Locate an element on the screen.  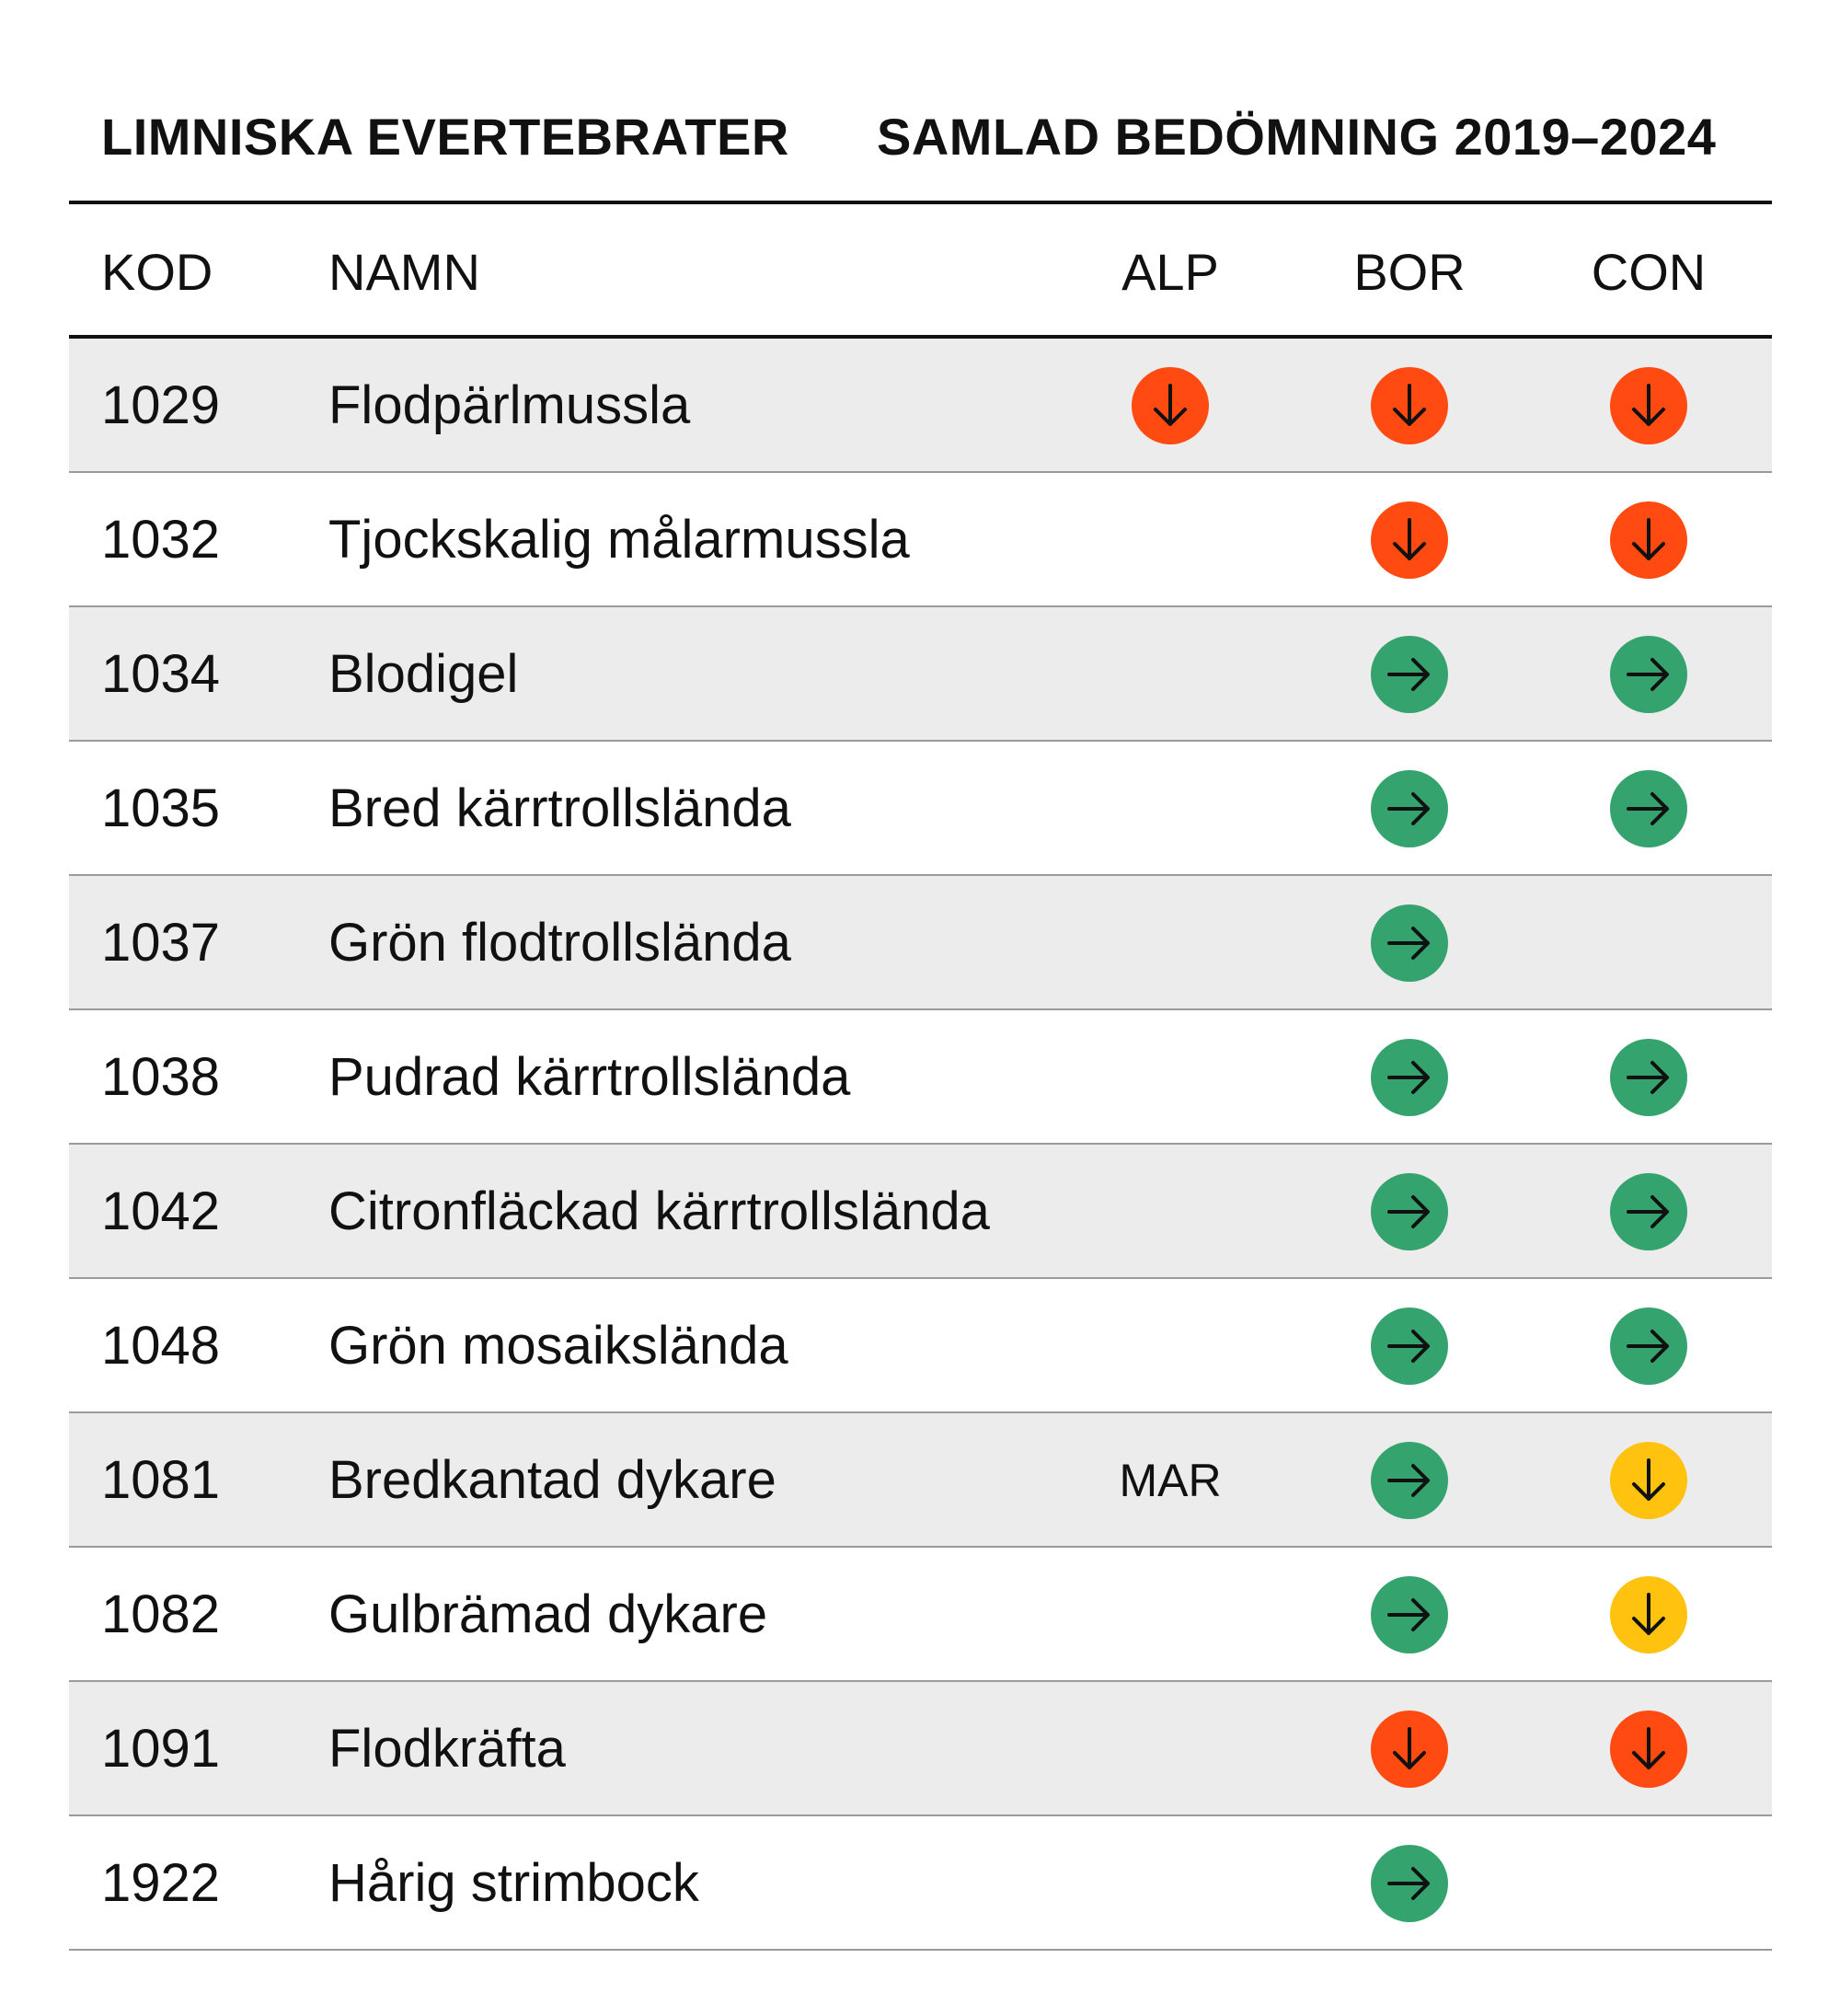
species-name: Blodigel is located at coordinates (423, 674).